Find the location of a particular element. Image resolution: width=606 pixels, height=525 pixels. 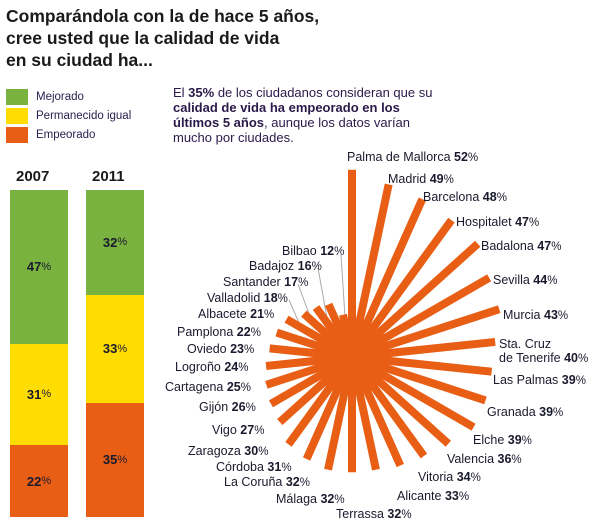

city-name: Bilbao is located at coordinates (299, 251).